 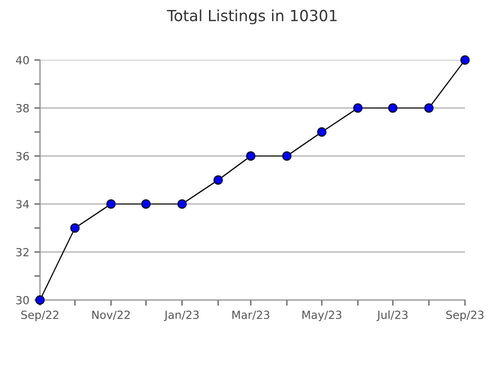 I want to click on x-tick-label: May/23, so click(x=322, y=316).